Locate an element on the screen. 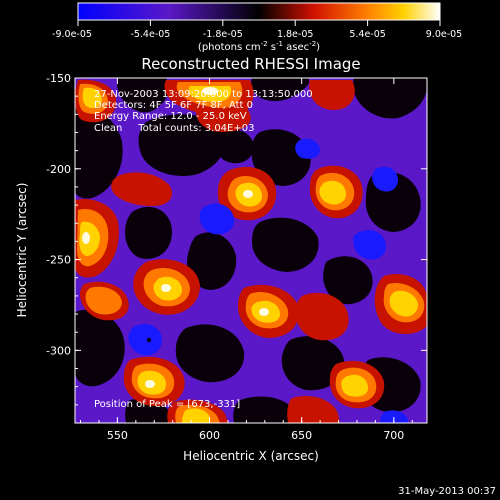  annotation-energy: Energy Range: 12.0 - 25.0 keV is located at coordinates (170, 116).